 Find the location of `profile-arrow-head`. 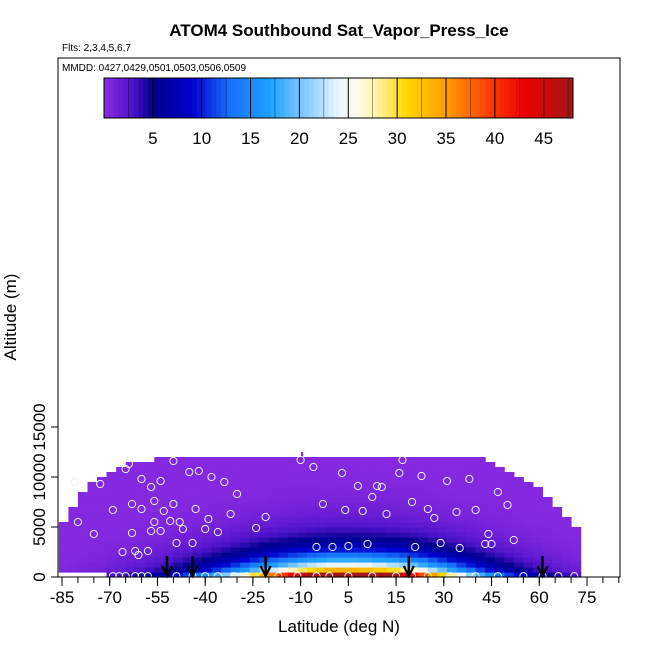

profile-arrow-head is located at coordinates (408, 572).